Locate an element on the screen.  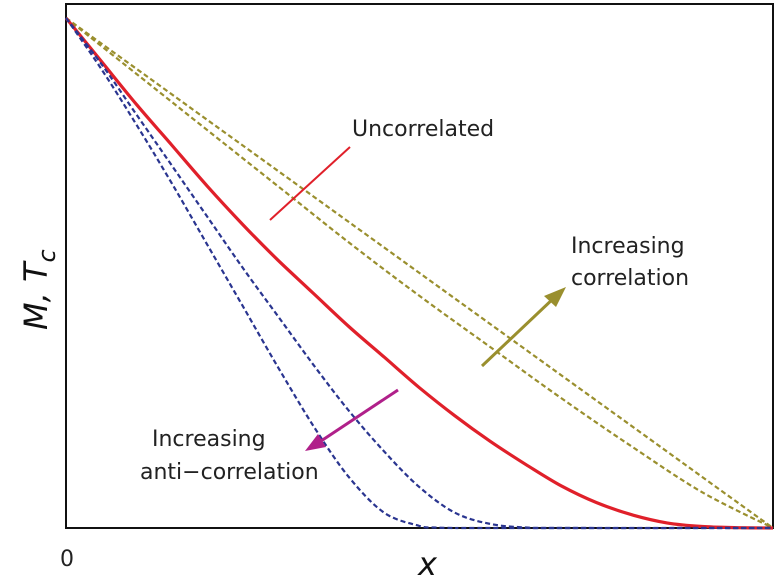
anti-correlation-arrowhead is located at coordinates (315, 442).